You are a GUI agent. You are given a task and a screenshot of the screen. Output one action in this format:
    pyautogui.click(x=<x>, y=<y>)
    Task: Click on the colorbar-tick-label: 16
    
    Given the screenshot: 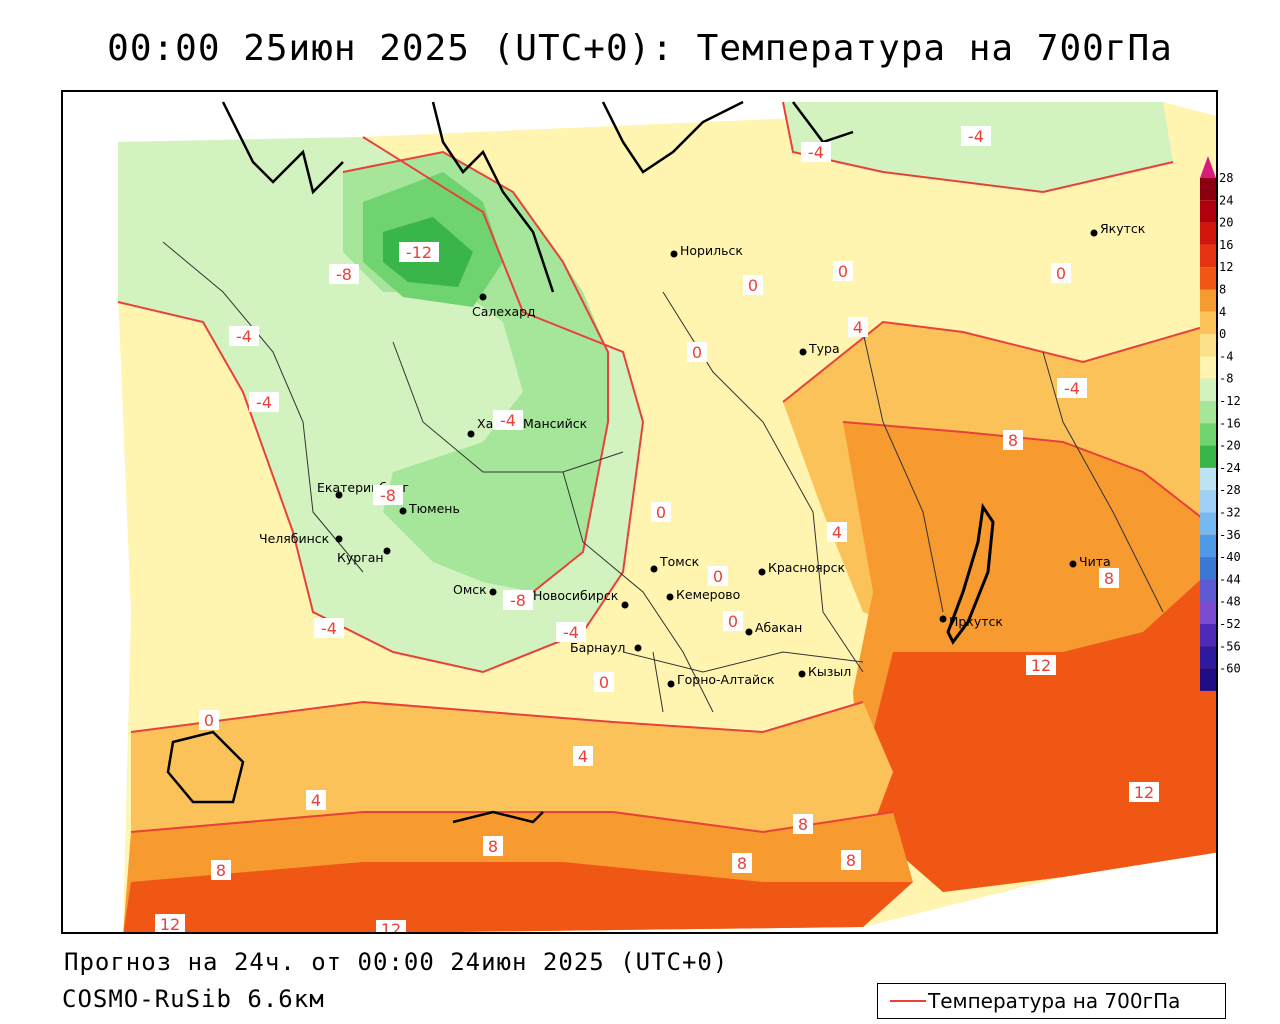 What is the action you would take?
    pyautogui.click(x=1226, y=245)
    